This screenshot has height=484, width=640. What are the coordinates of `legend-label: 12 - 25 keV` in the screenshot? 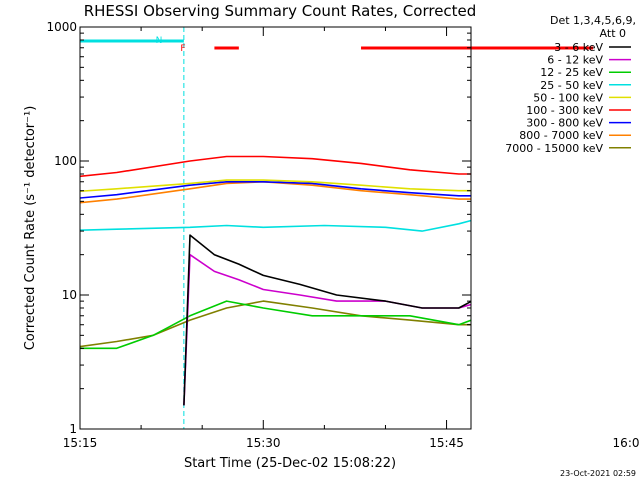 It's located at (571, 72).